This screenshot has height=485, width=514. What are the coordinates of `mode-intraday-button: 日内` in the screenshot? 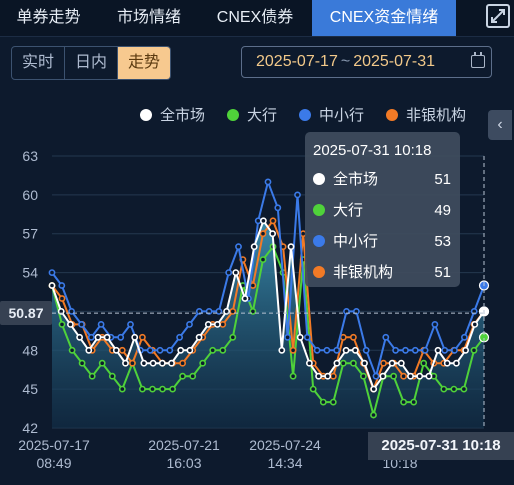 It's located at (91, 63).